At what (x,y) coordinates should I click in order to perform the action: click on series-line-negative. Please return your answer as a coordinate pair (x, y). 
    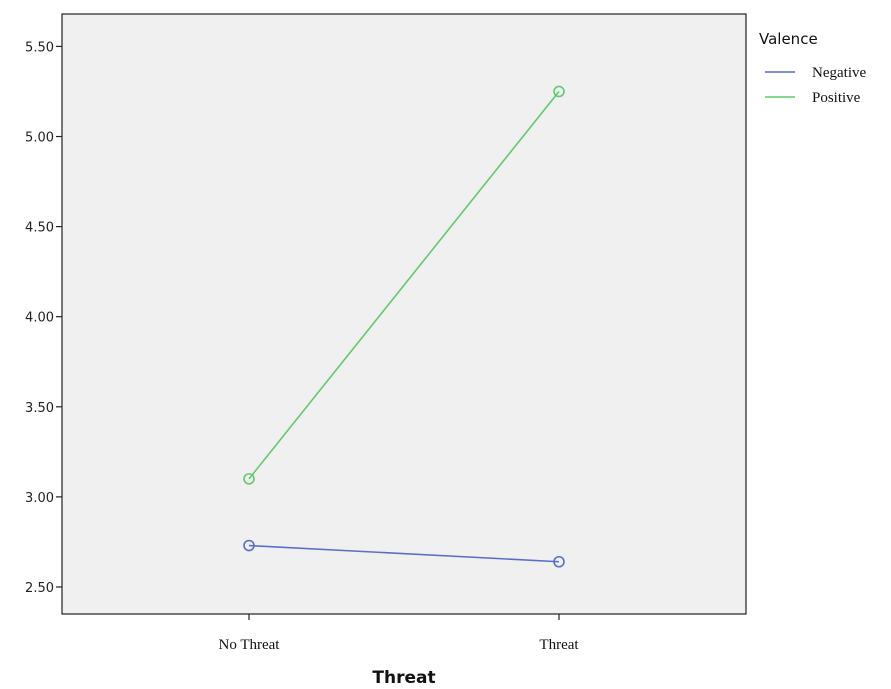
    Looking at the image, I should click on (404, 553).